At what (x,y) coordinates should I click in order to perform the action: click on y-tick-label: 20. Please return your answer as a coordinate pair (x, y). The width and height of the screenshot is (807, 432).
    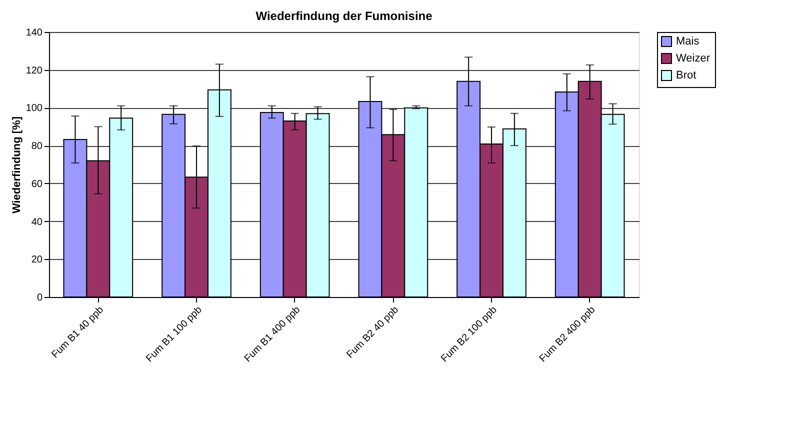
    Looking at the image, I should click on (37, 260).